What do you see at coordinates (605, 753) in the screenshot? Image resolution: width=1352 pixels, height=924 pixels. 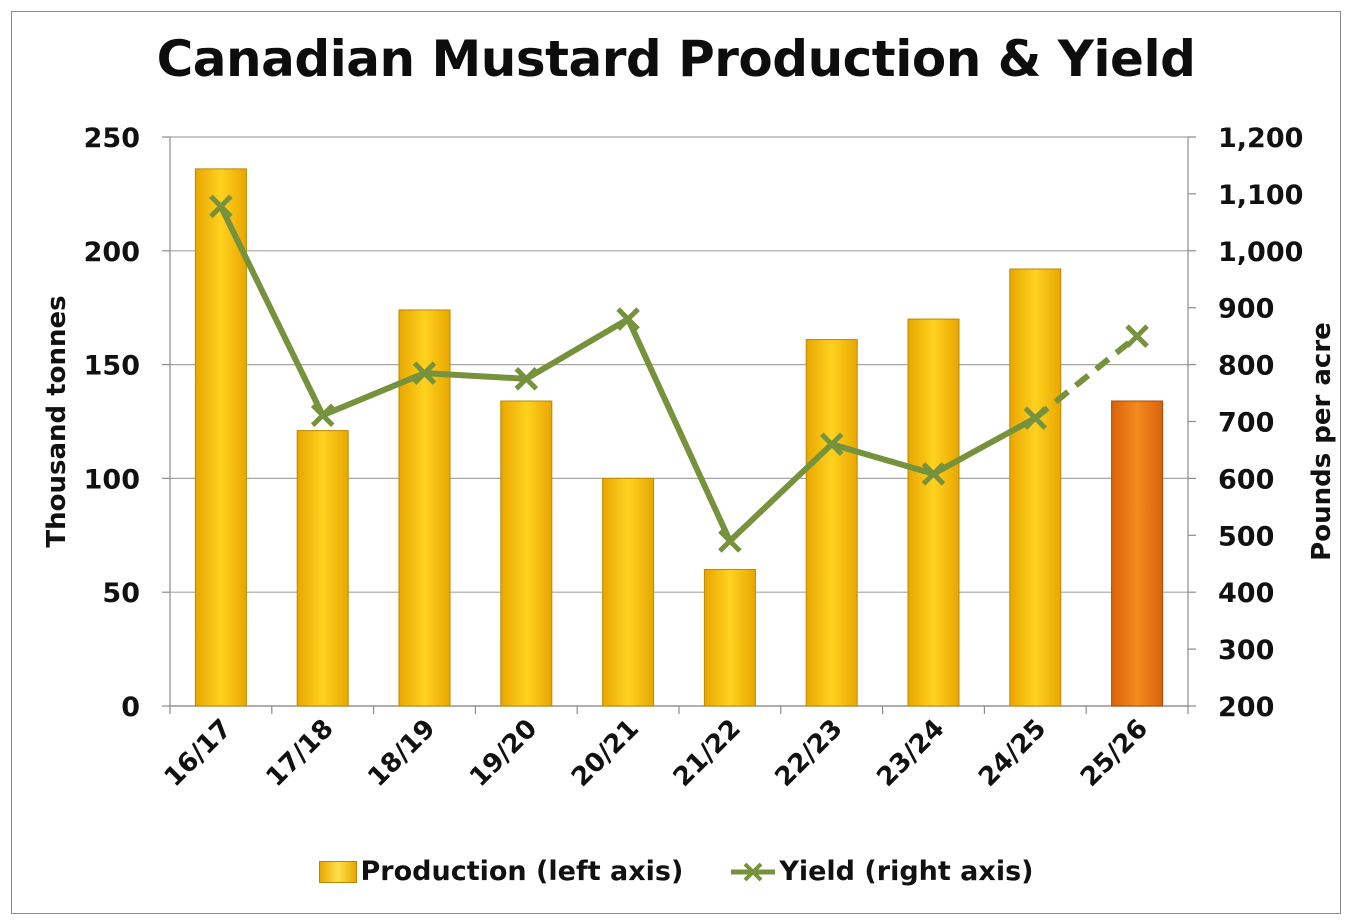 I see `x-tick-label: 20/21` at bounding box center [605, 753].